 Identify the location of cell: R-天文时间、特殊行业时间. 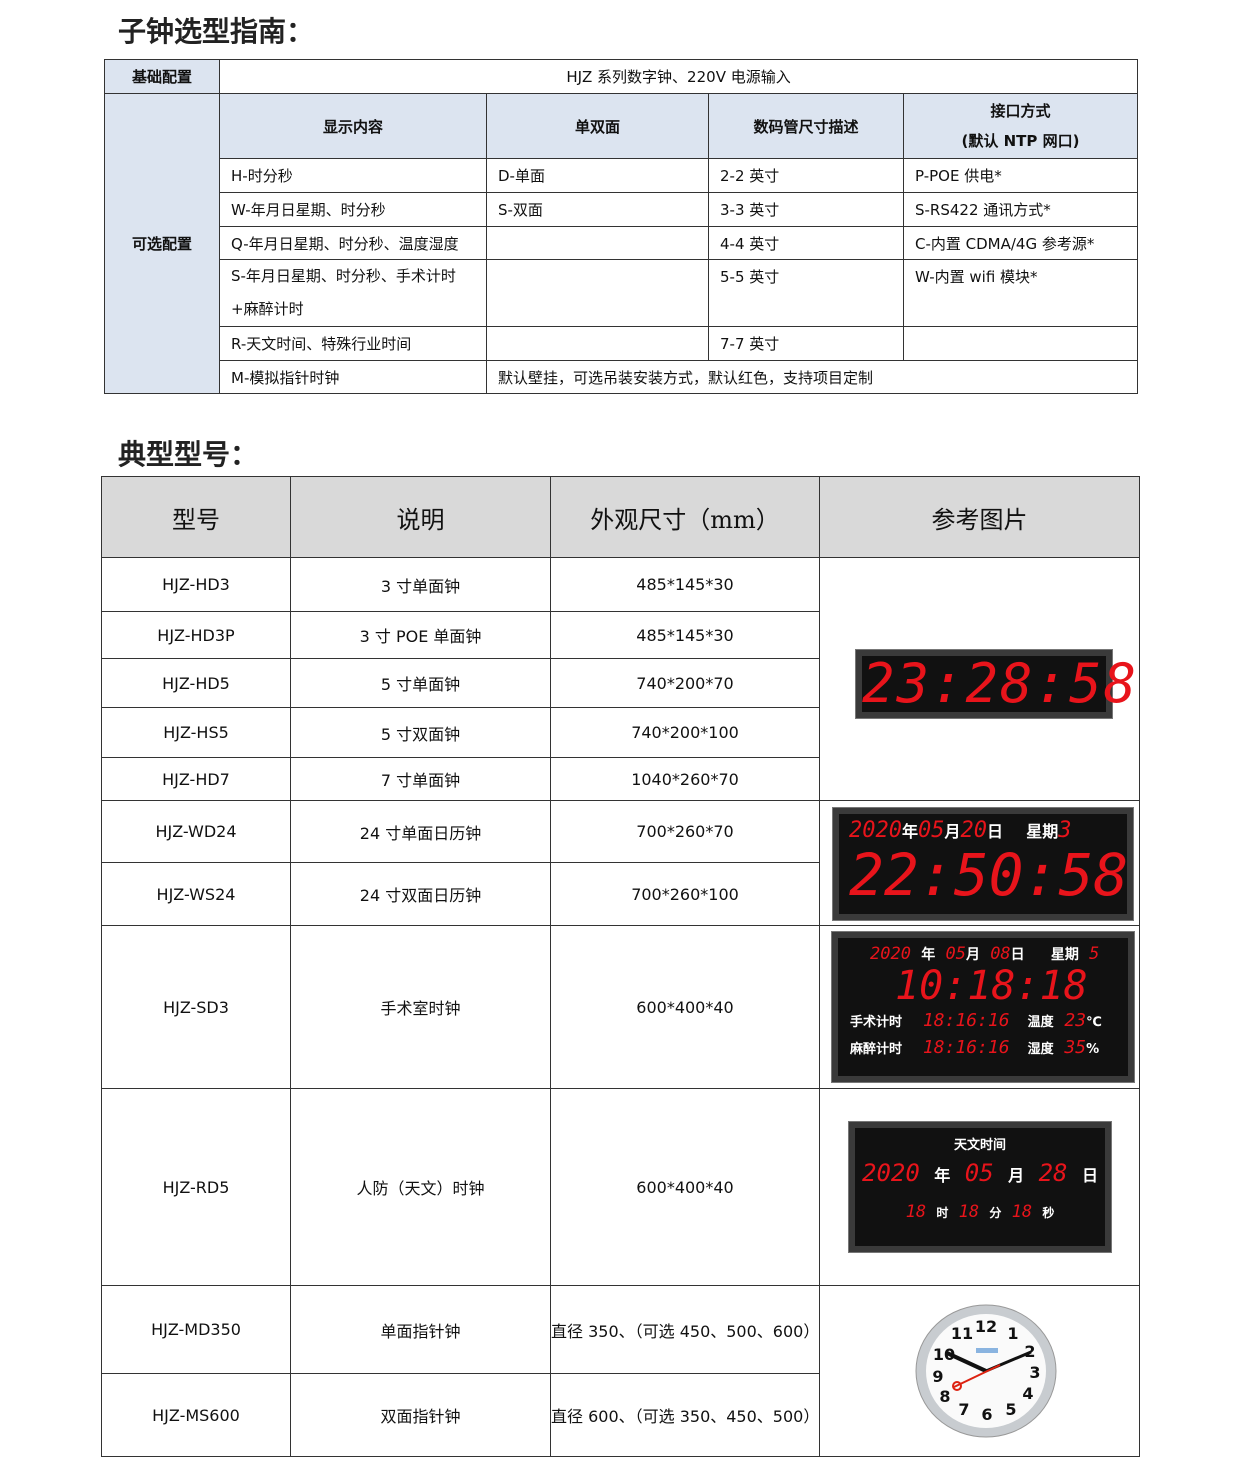
(353, 343).